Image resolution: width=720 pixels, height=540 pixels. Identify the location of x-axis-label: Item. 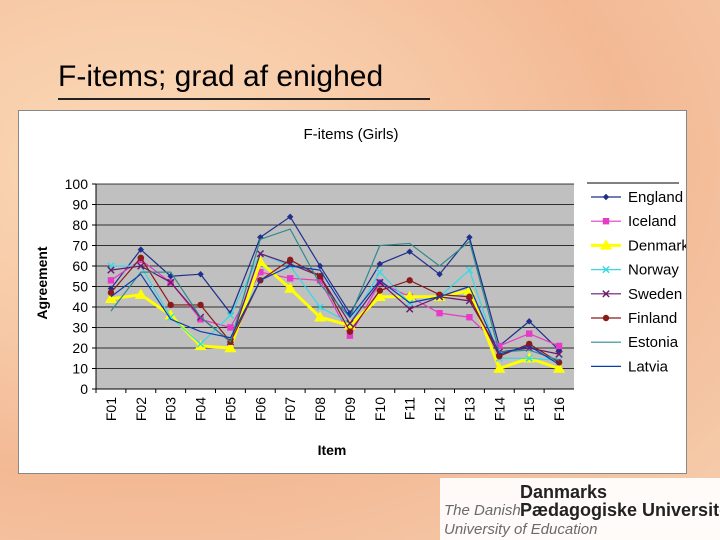
(332, 450).